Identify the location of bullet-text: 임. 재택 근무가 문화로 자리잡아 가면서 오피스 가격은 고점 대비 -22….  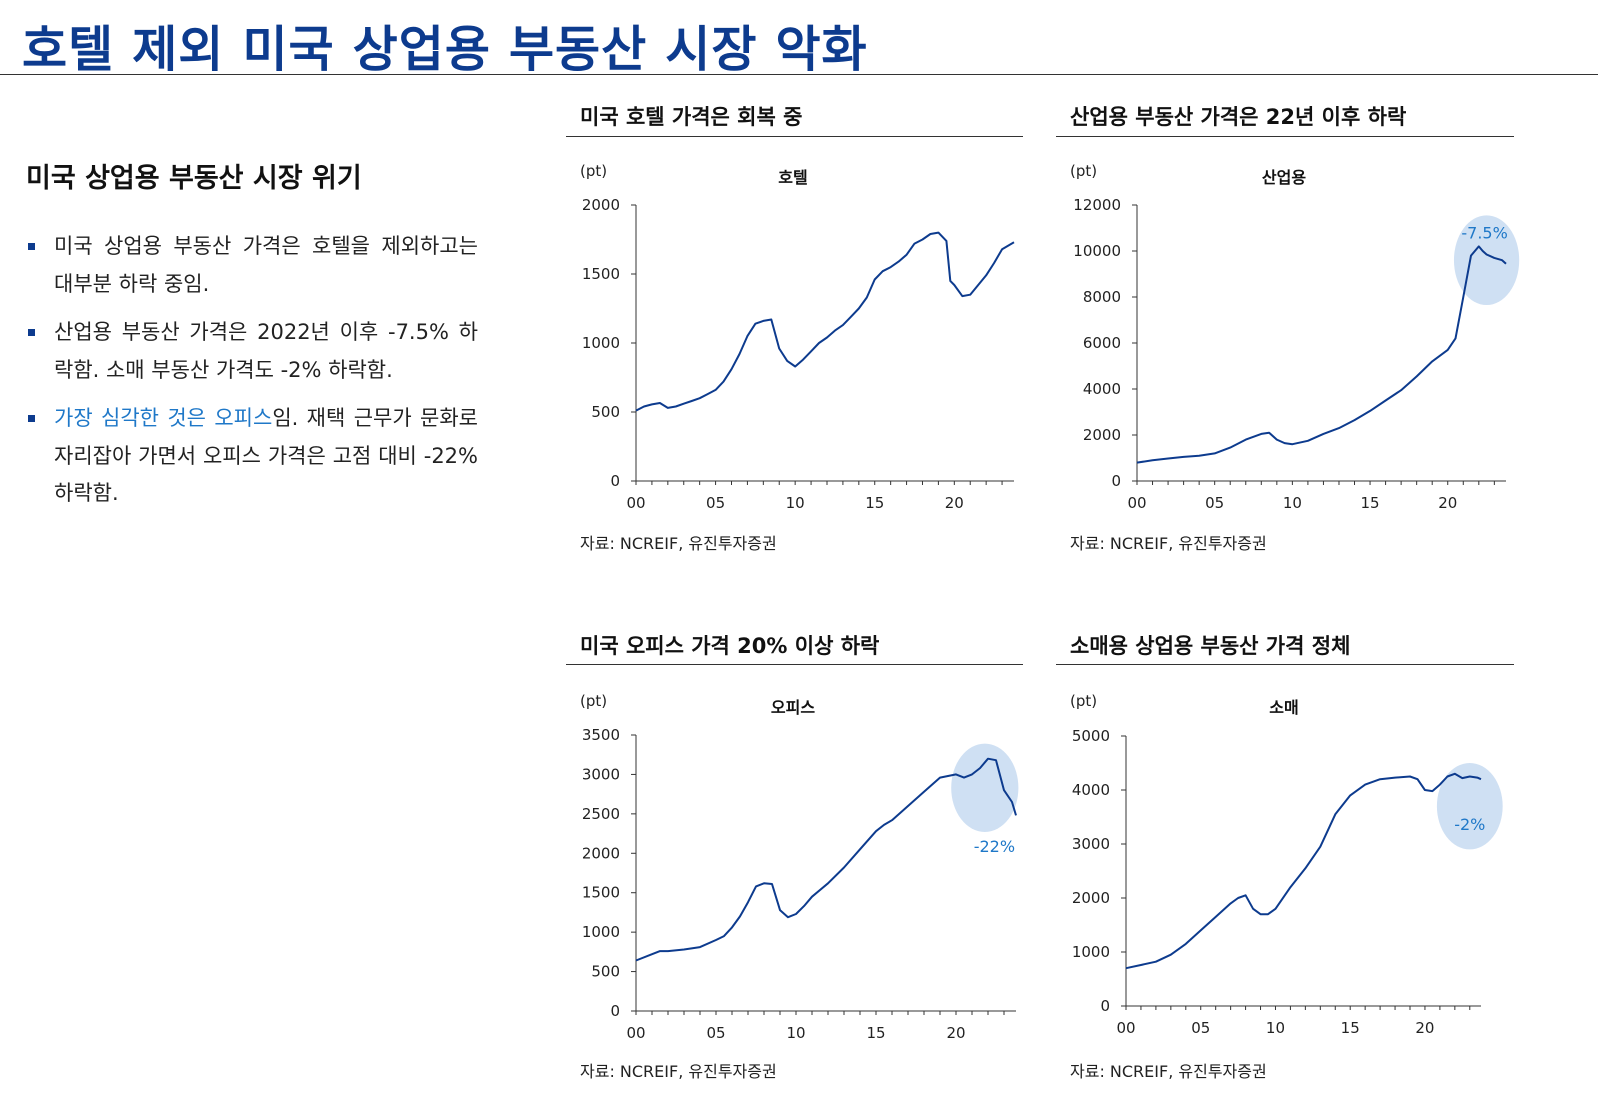
(266, 455).